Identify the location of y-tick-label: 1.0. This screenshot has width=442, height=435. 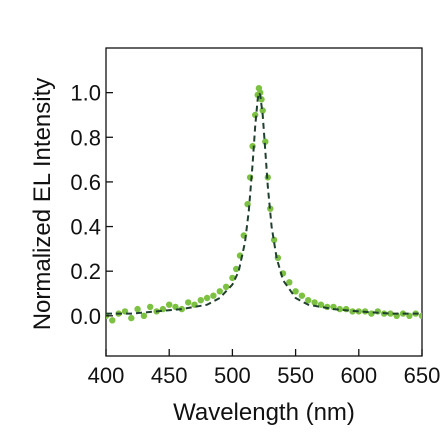
(85, 93).